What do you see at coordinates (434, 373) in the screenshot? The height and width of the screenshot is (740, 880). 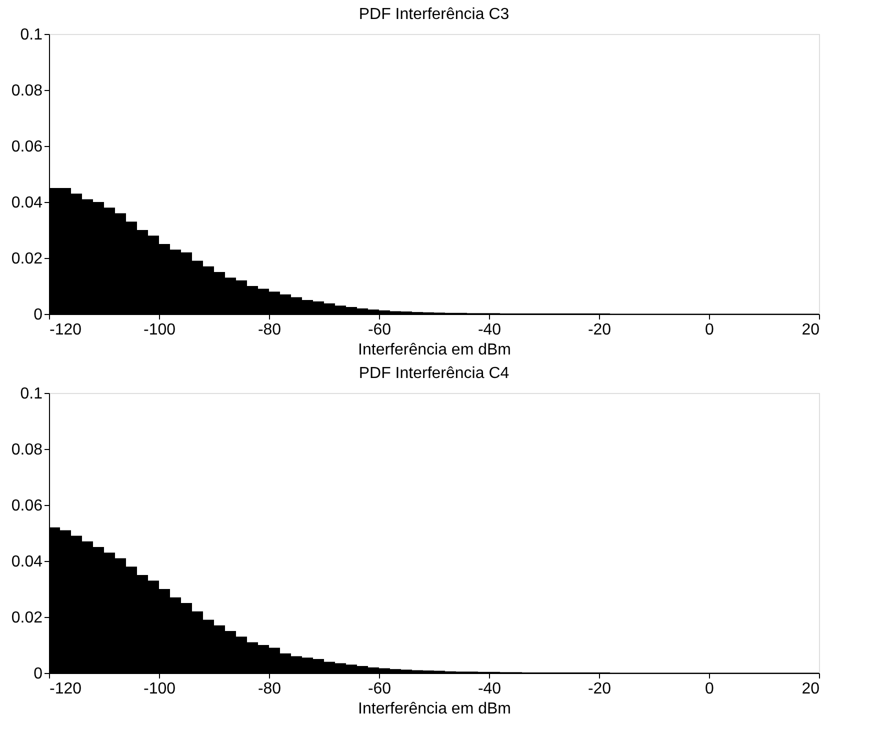 I see `chart-title: PDF Interferência C4` at bounding box center [434, 373].